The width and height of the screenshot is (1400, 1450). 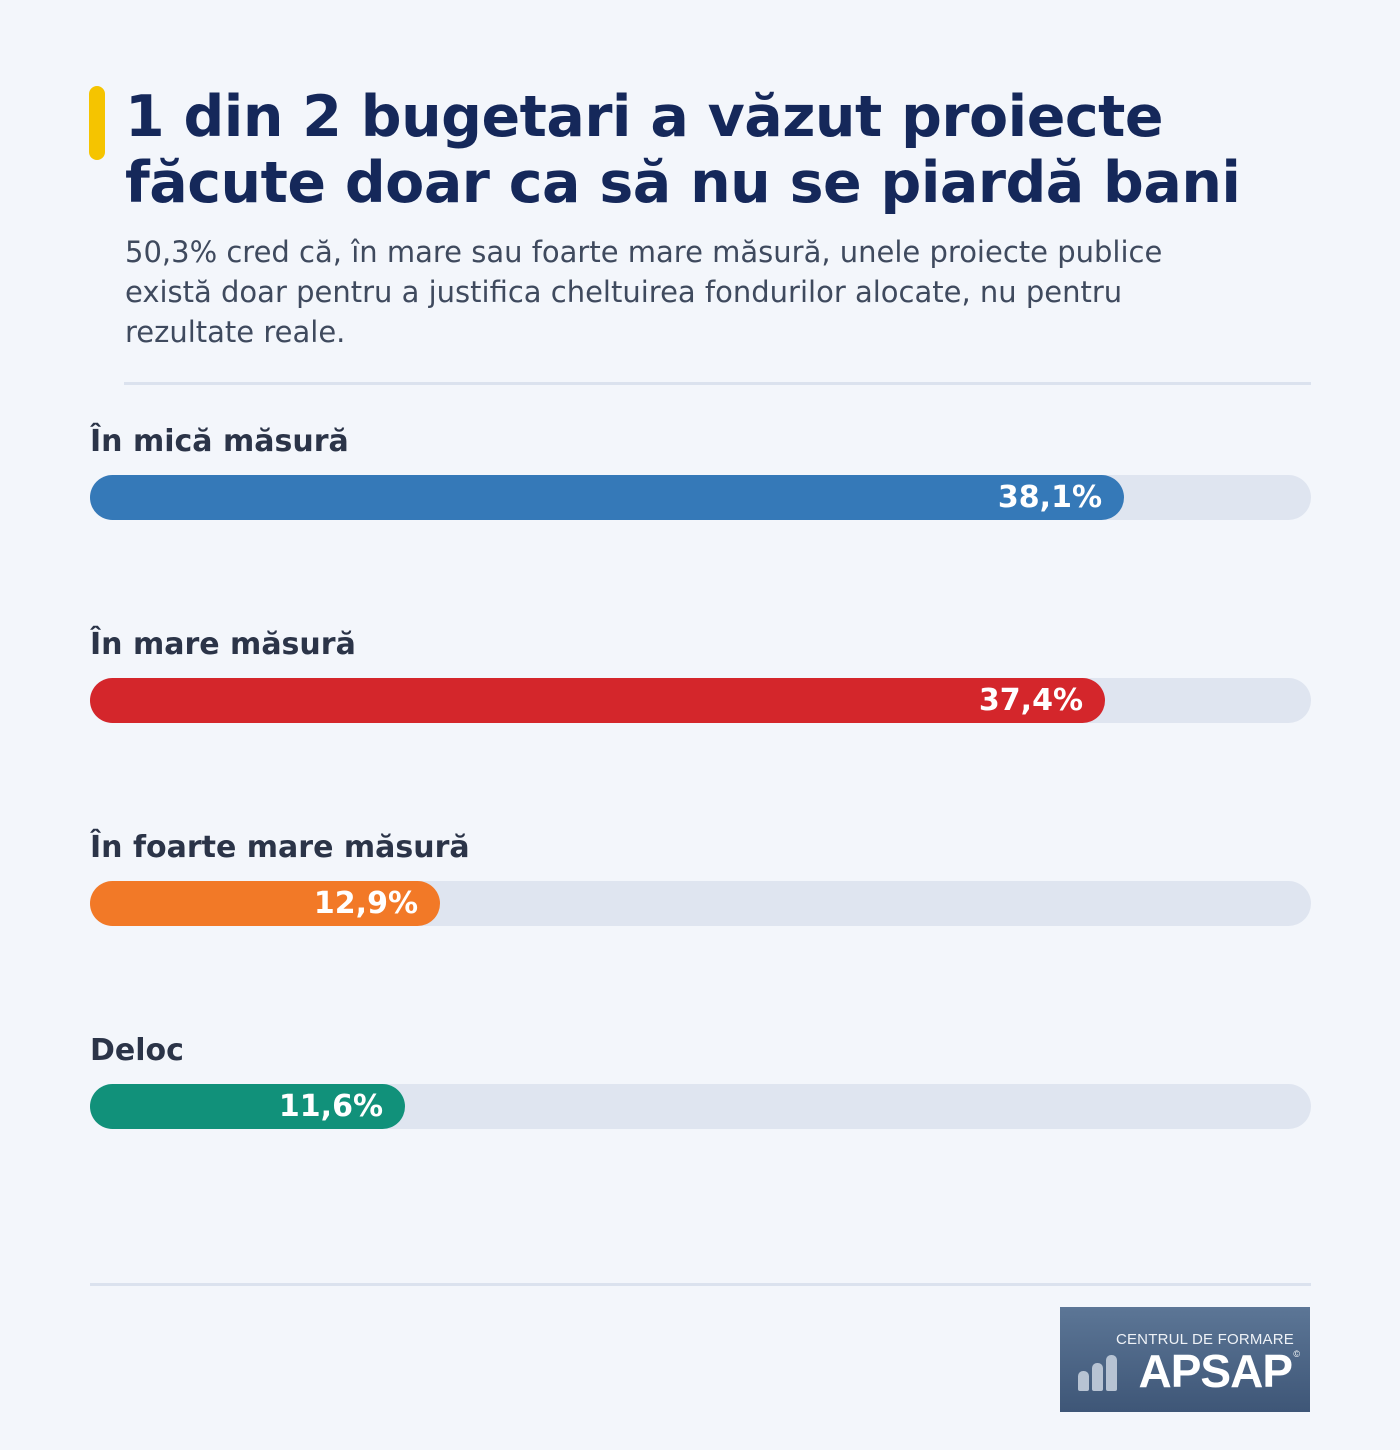 I want to click on bar-track: 37,4%, so click(x=700, y=700).